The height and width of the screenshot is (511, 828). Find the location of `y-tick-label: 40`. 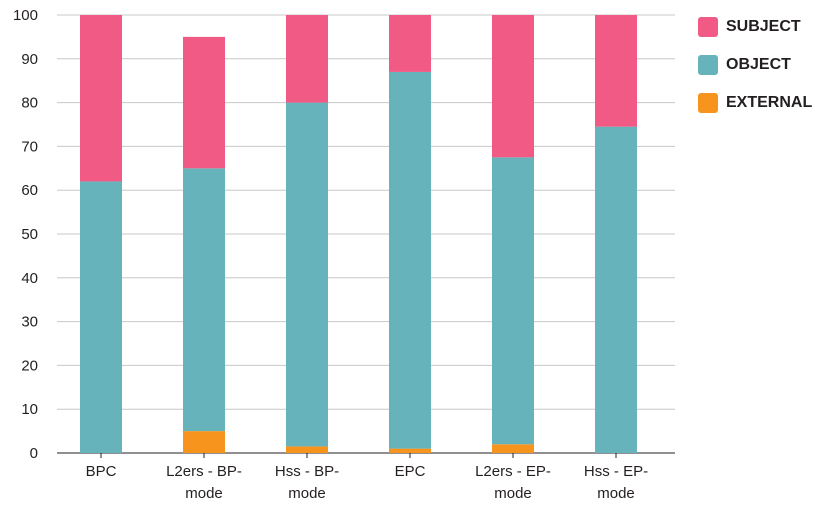

y-tick-label: 40 is located at coordinates (29, 278).